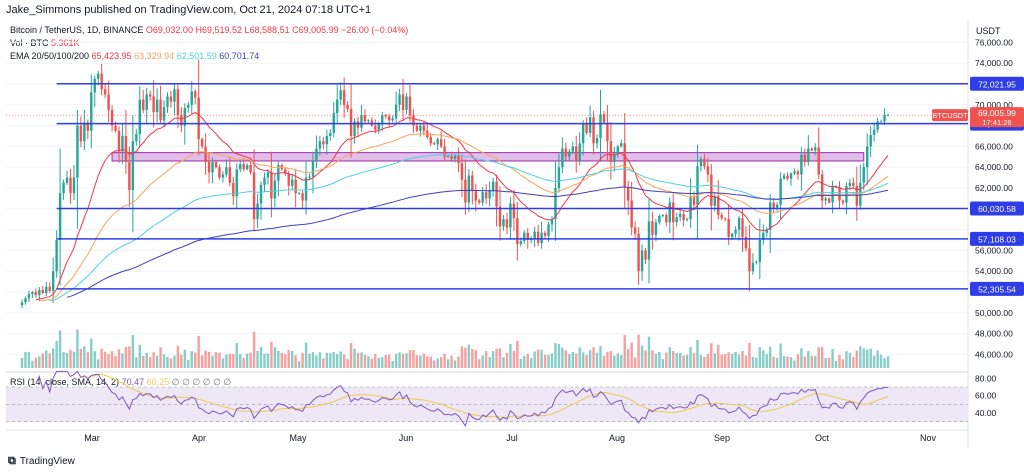  I want to click on footer-brand: ⧉ TradingView, so click(41, 461).